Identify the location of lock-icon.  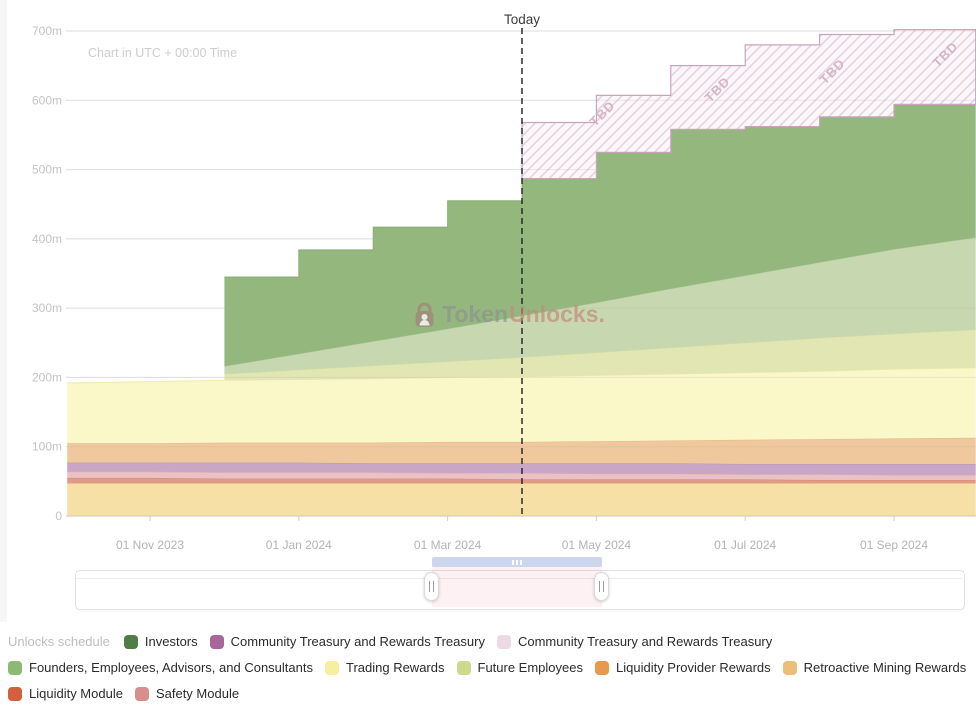
(424, 314).